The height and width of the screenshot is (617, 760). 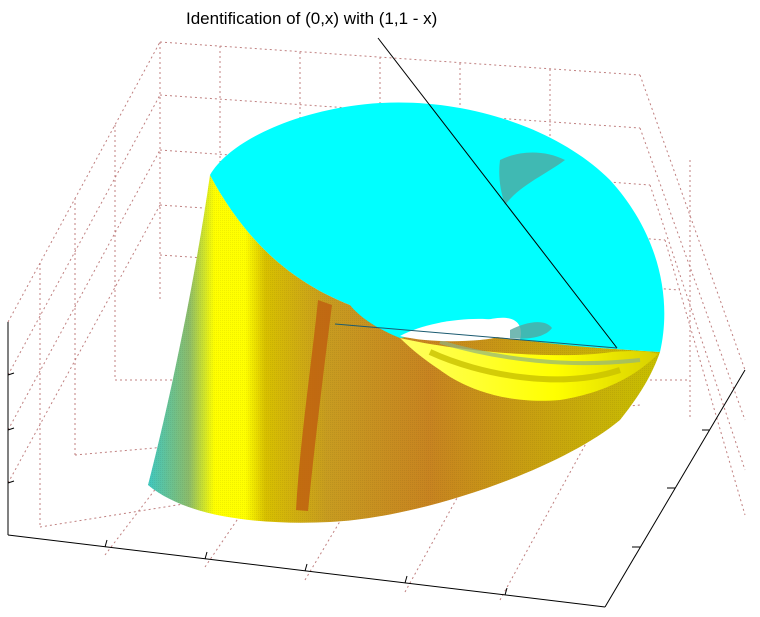 What do you see at coordinates (529, 369) in the screenshot?
I see `band-inner-surface` at bounding box center [529, 369].